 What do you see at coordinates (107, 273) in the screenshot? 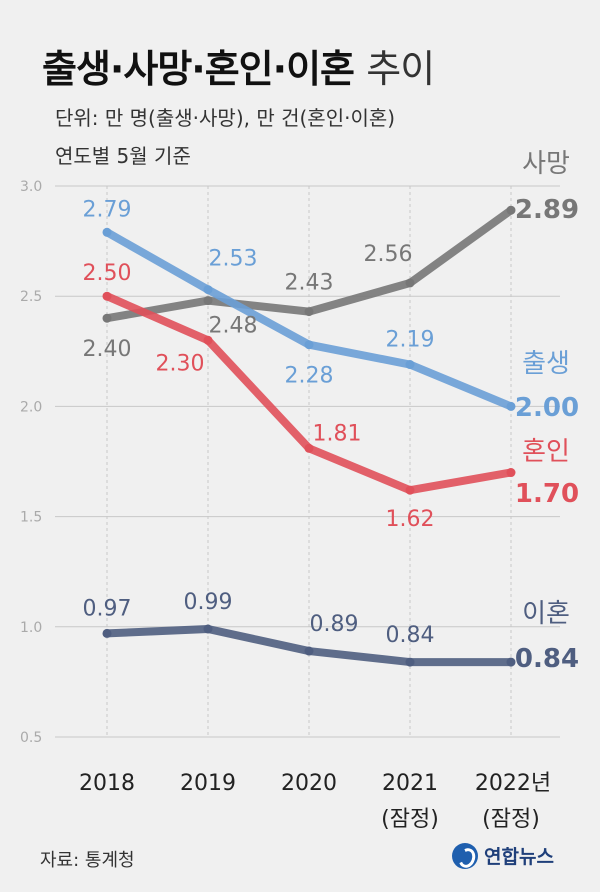
I see `data-label: 2.50` at bounding box center [107, 273].